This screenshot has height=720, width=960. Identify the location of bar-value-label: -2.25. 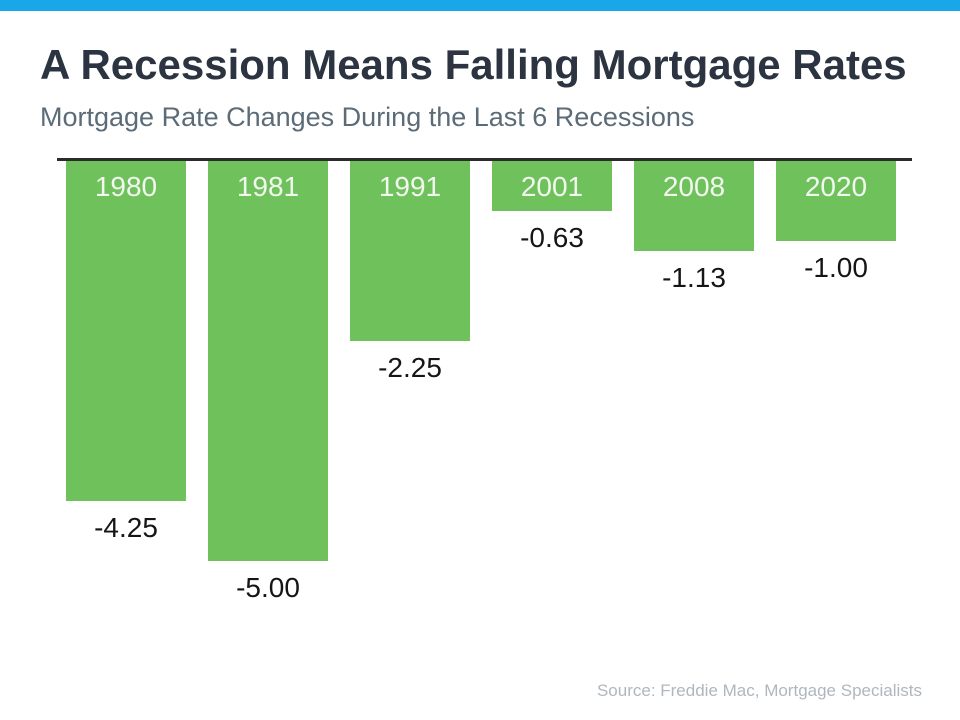
(410, 367).